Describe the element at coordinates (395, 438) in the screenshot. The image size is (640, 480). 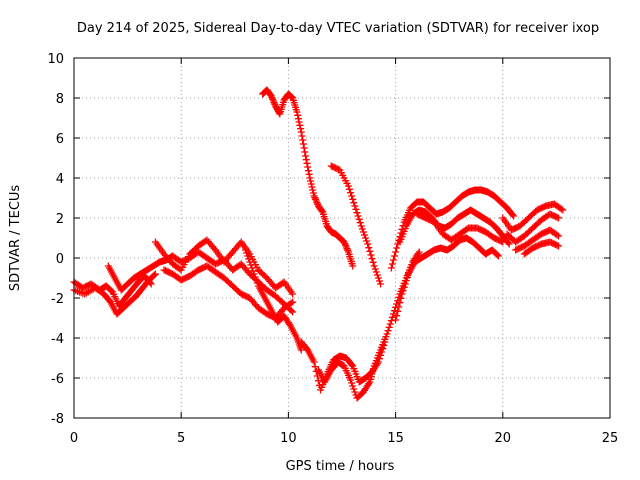
I see `x-tick-label: 15` at that location.